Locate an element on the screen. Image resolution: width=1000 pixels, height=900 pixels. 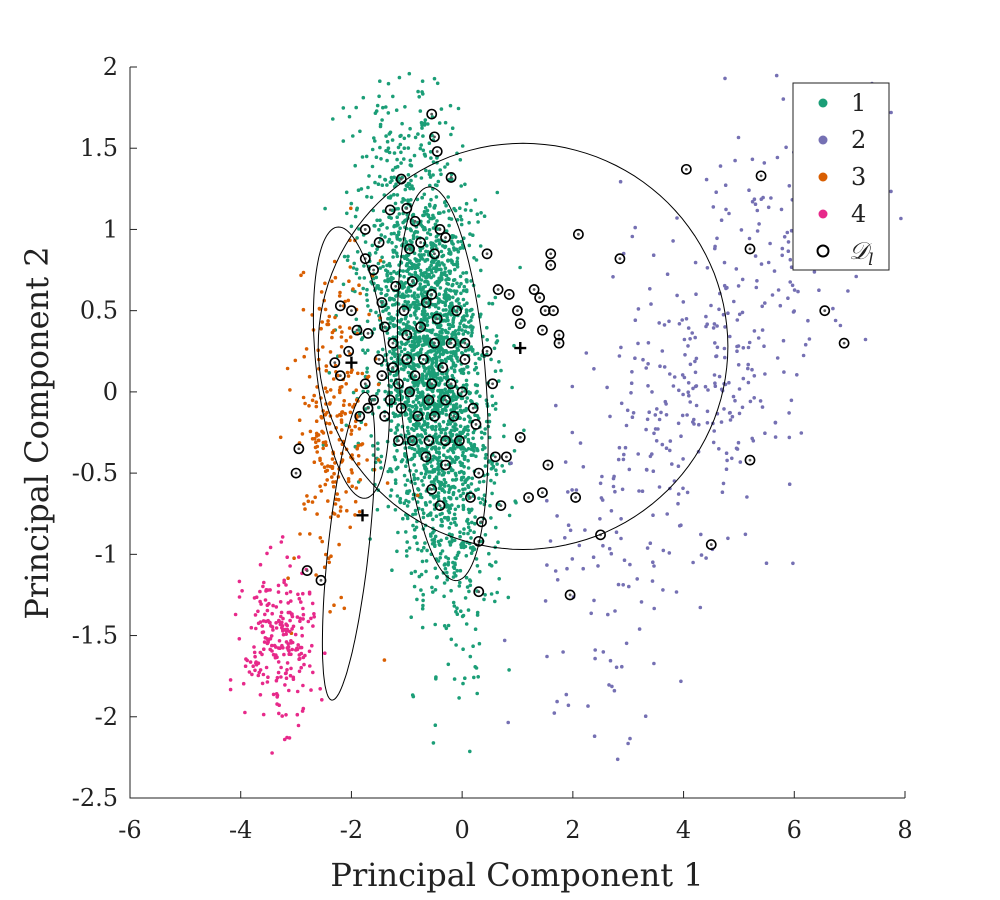
y-tick-label: 1.5 is located at coordinates (99, 148).